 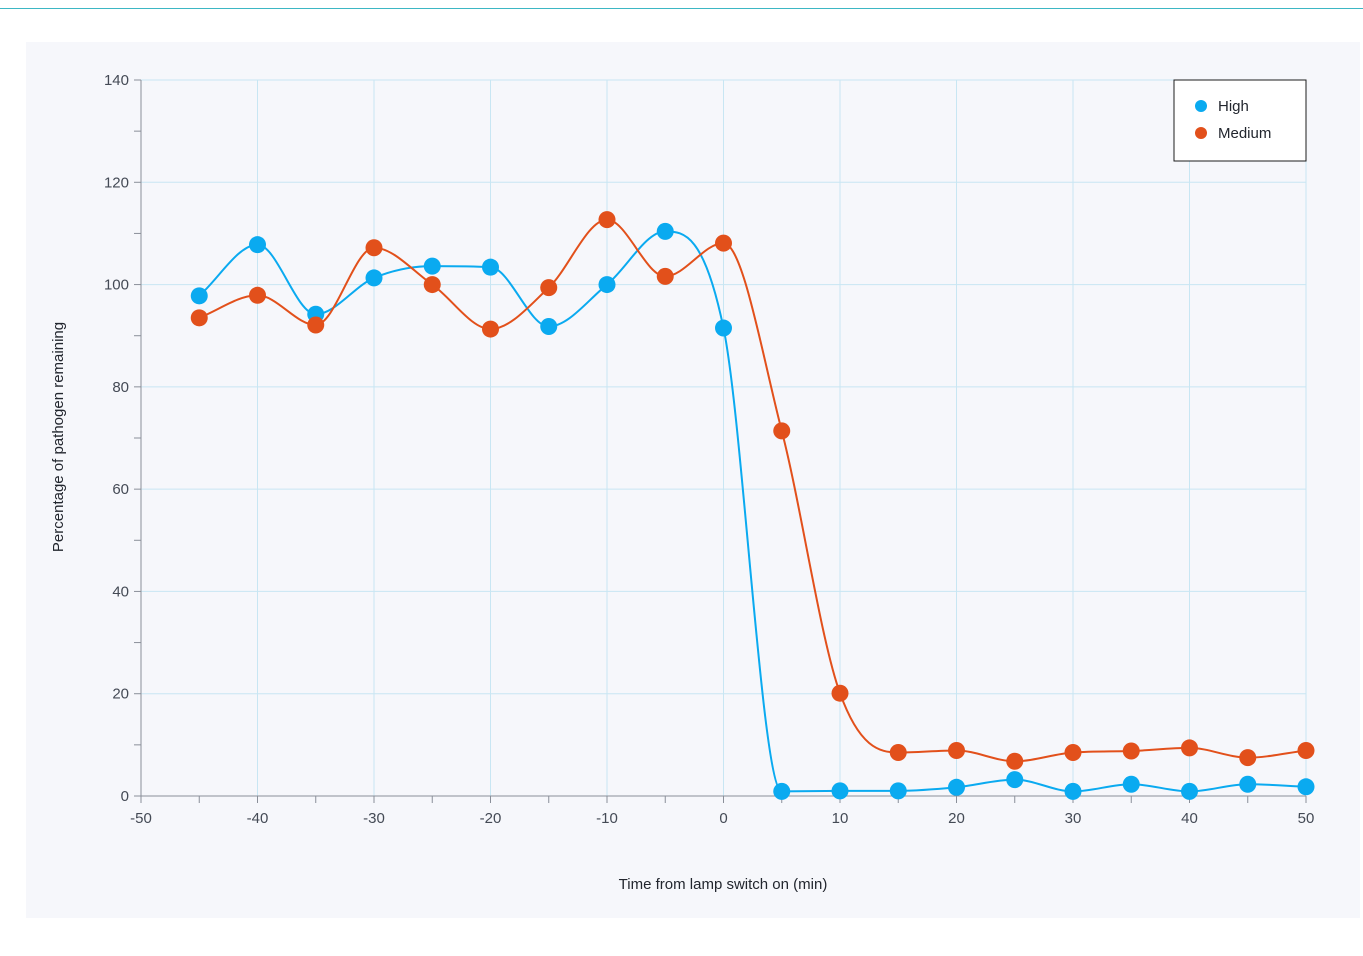 What do you see at coordinates (120, 387) in the screenshot?
I see `y-tick-label: 80` at bounding box center [120, 387].